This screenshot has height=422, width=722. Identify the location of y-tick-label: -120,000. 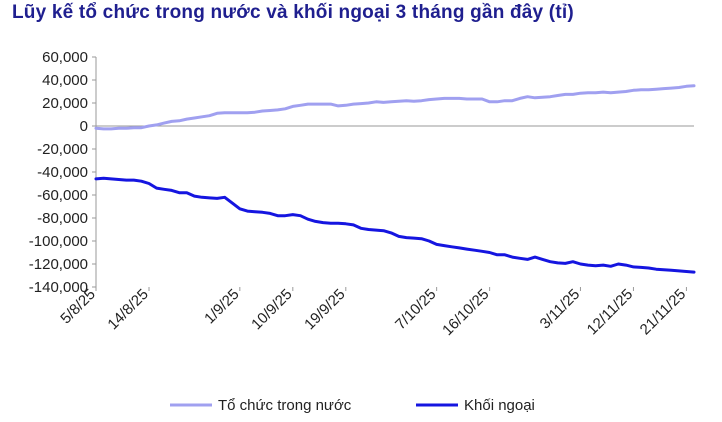
(58, 264).